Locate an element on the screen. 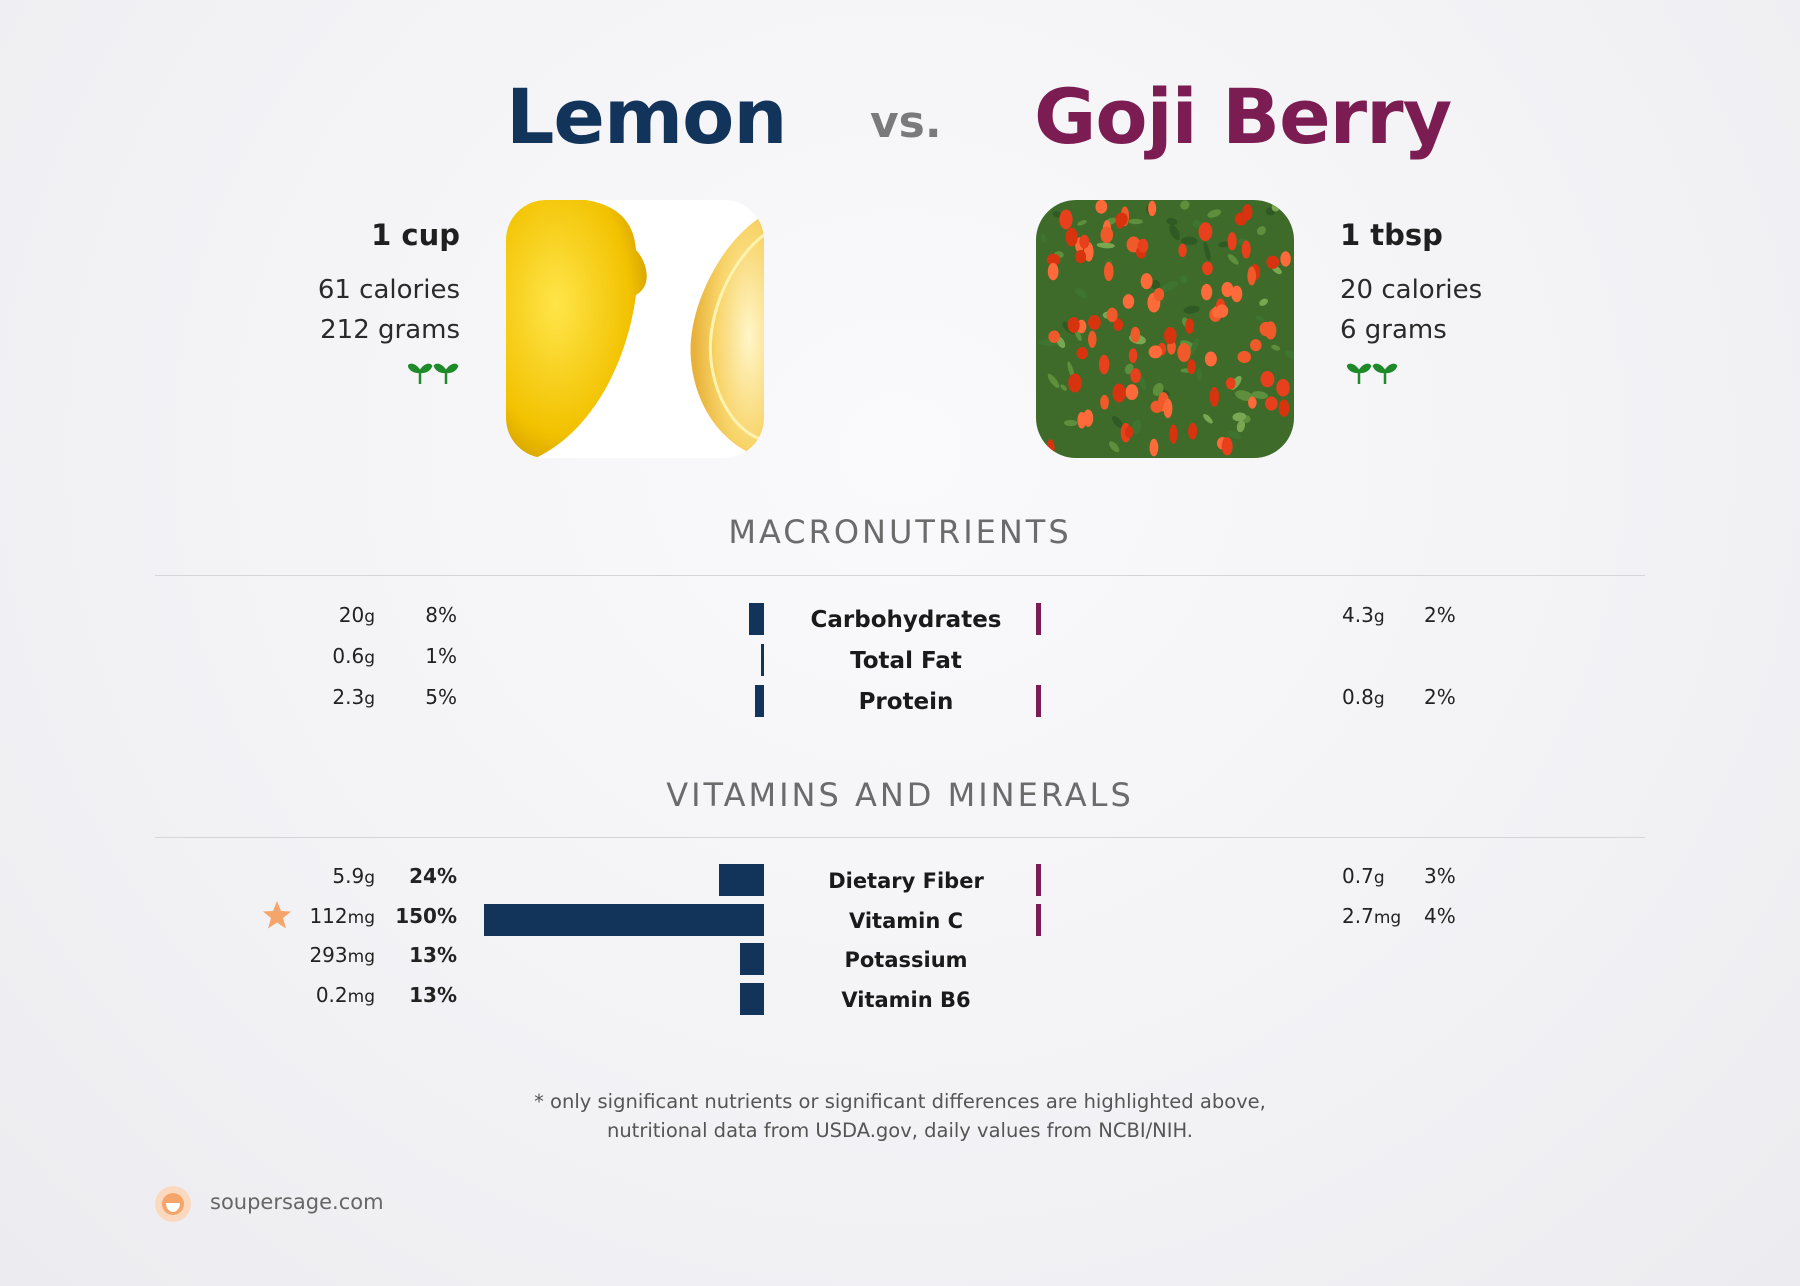  left-amount: 5.9g is located at coordinates (305, 876).